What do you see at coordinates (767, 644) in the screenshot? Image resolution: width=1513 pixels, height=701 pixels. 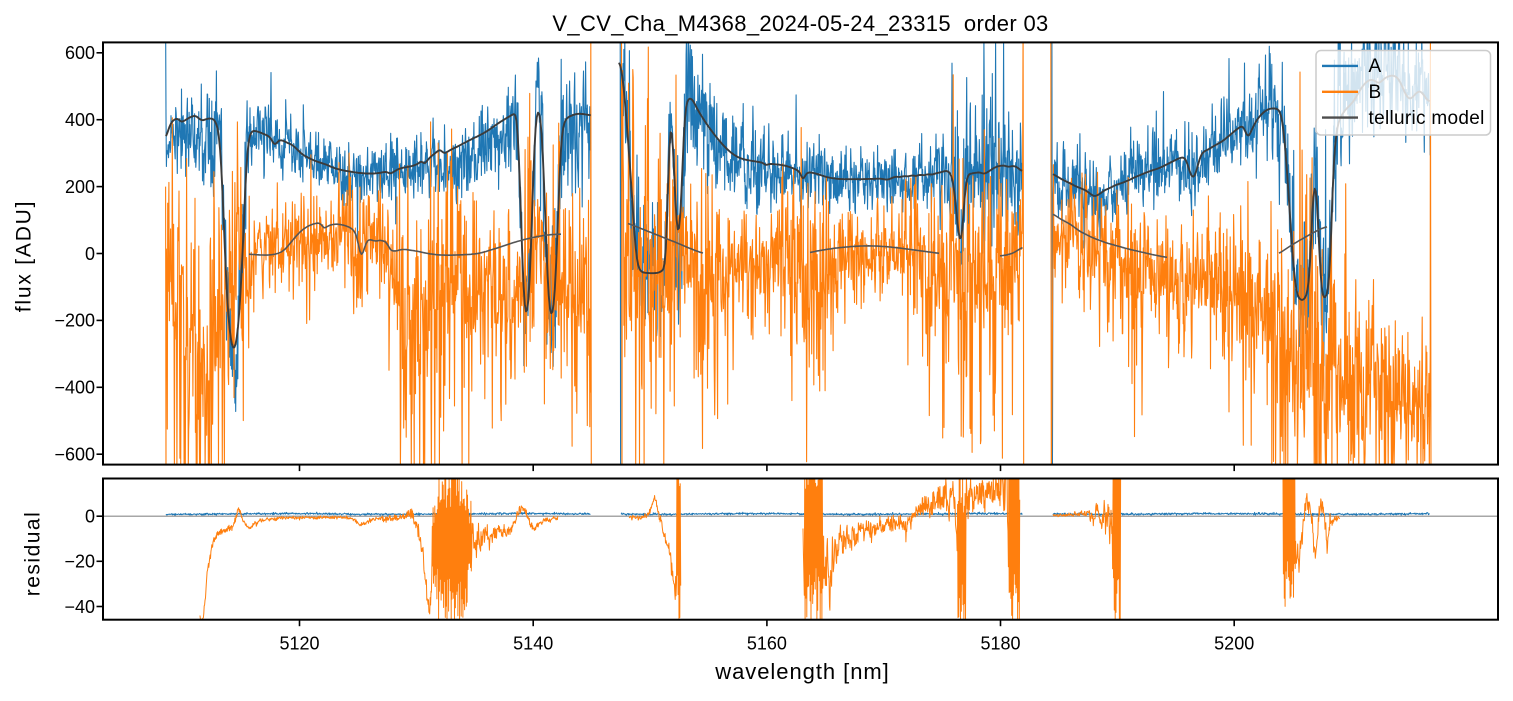 I see `svg-text: 5160` at bounding box center [767, 644].